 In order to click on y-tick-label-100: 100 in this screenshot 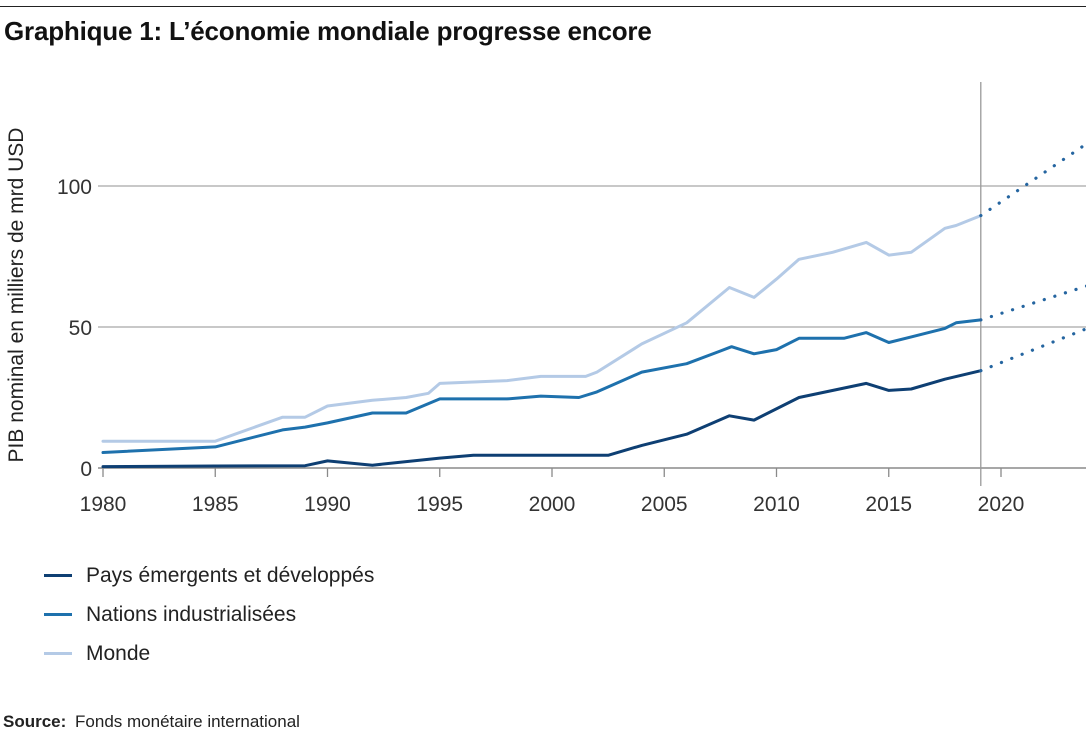, I will do `click(74, 187)`.